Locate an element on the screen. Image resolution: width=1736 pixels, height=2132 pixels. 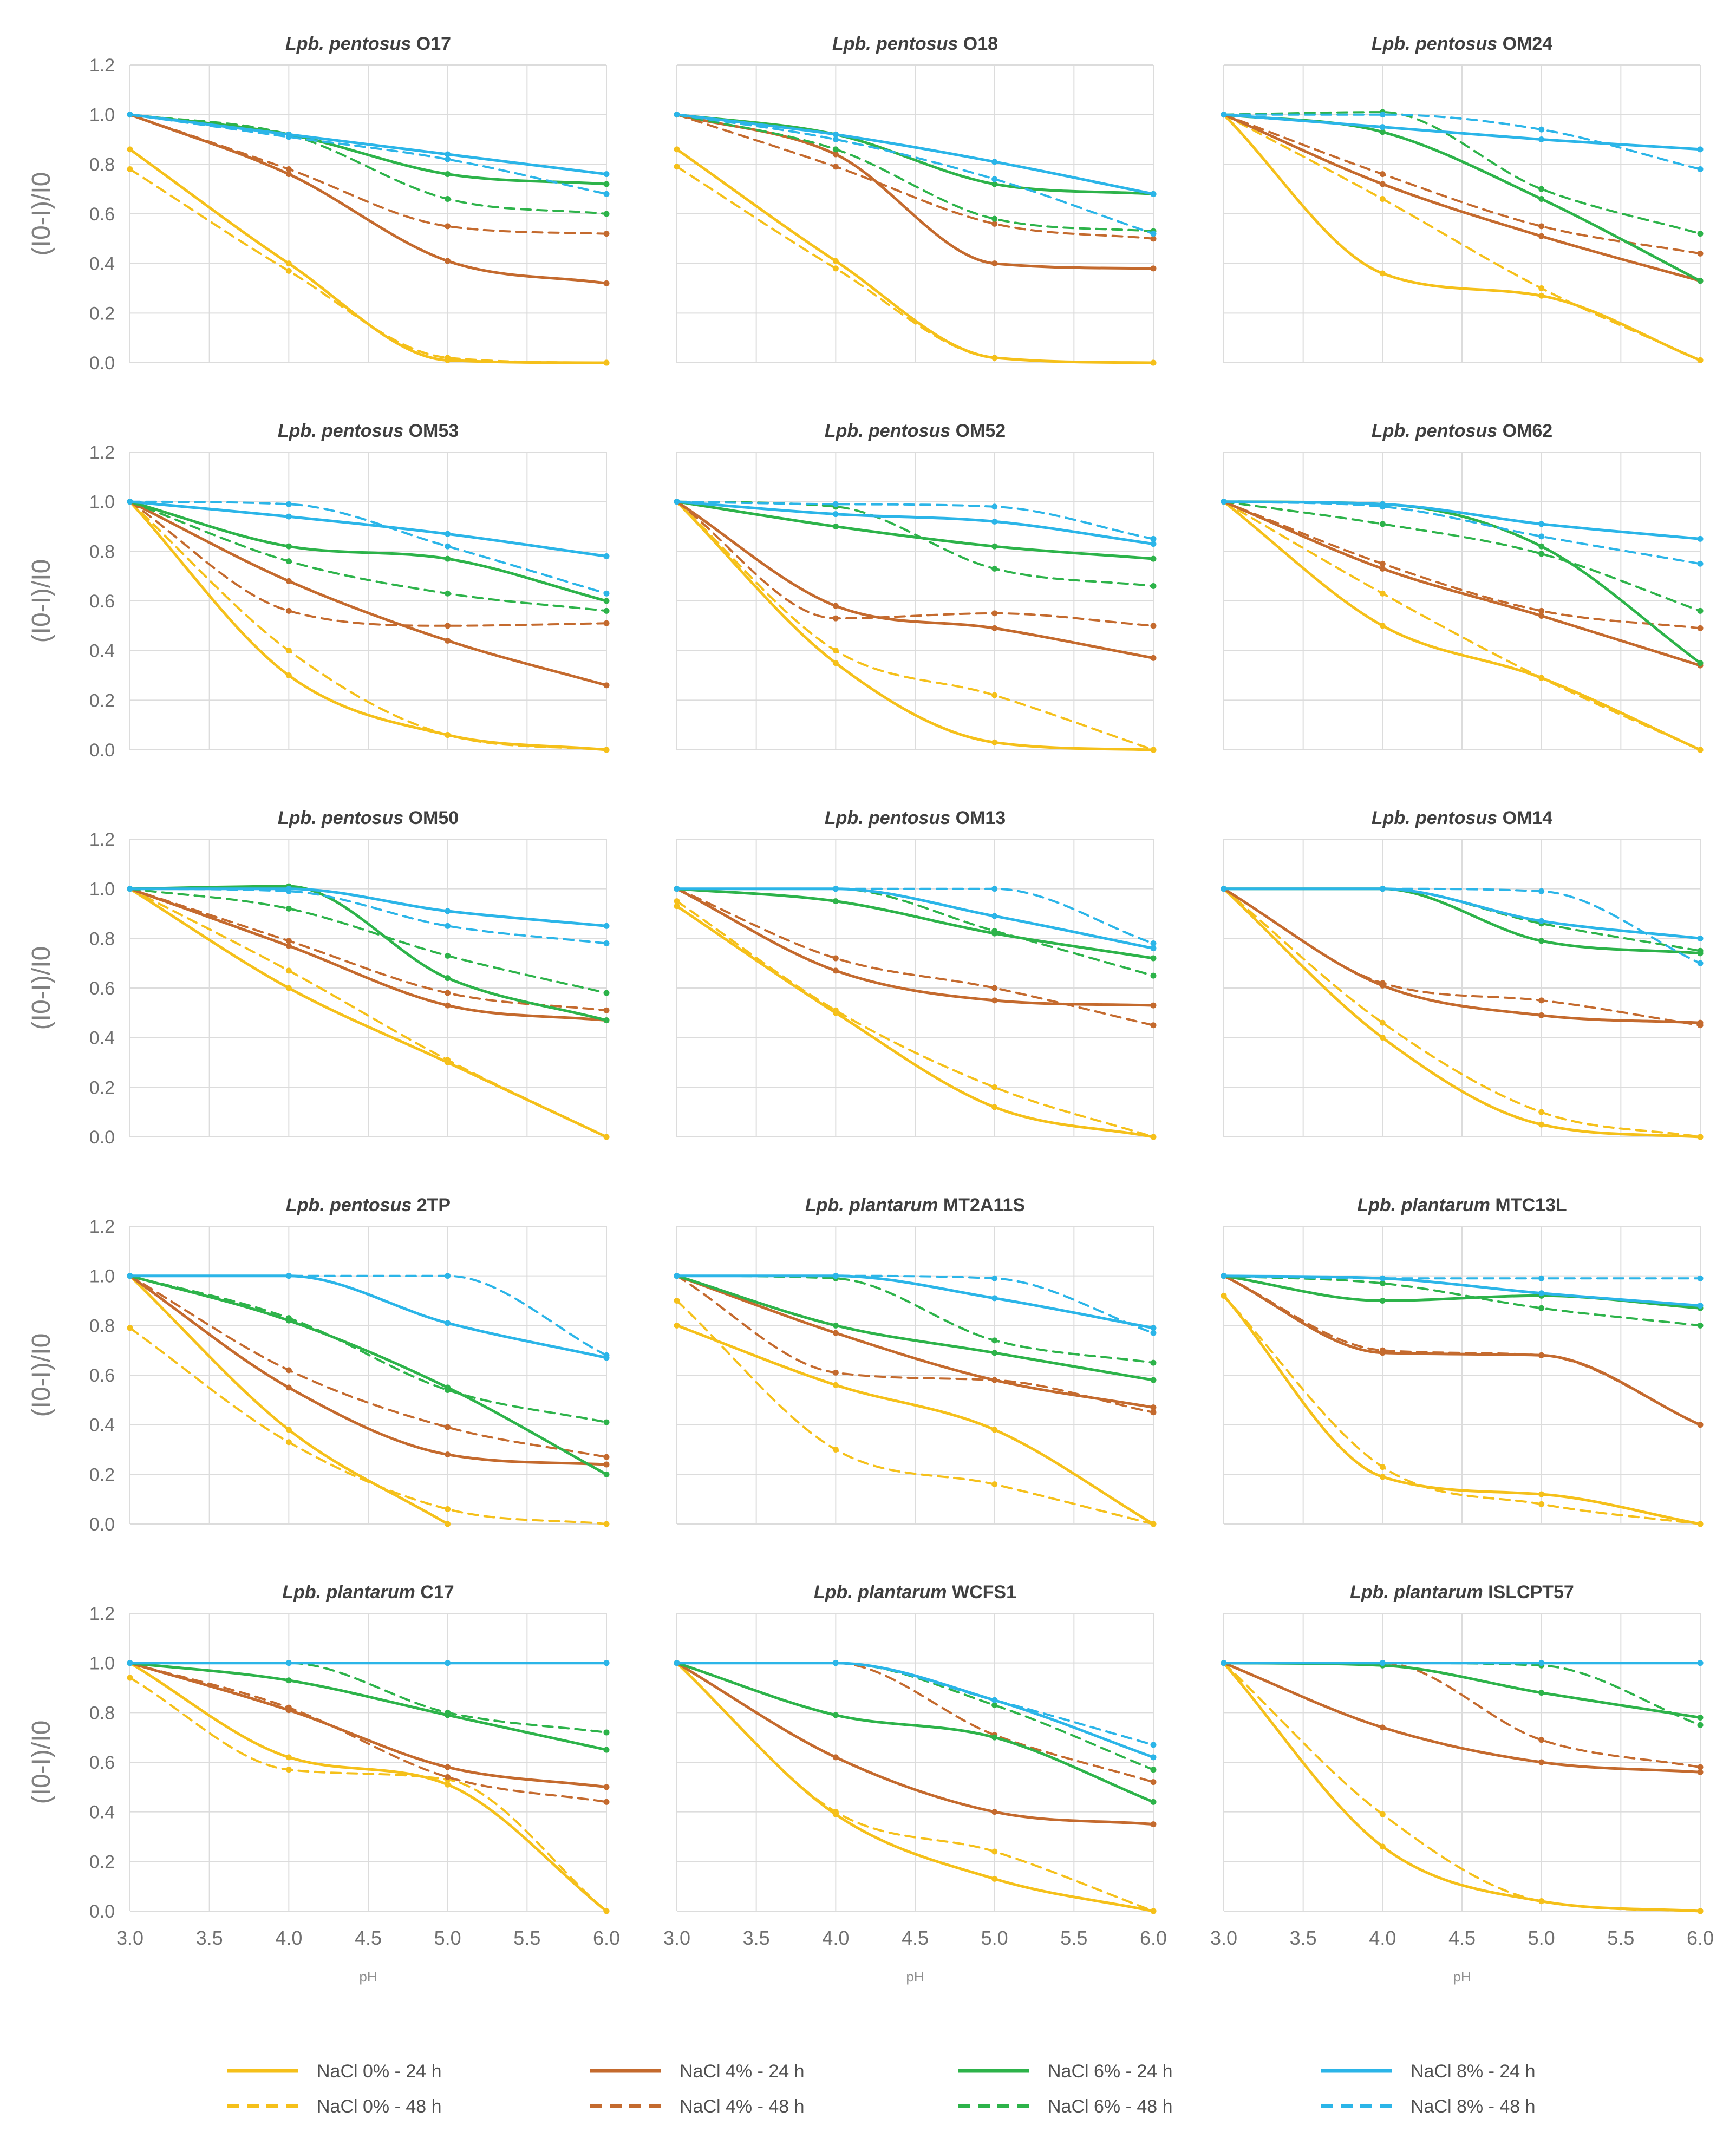
panel-title: Lpb. plantarum WCFS1 is located at coordinates (915, 1593).